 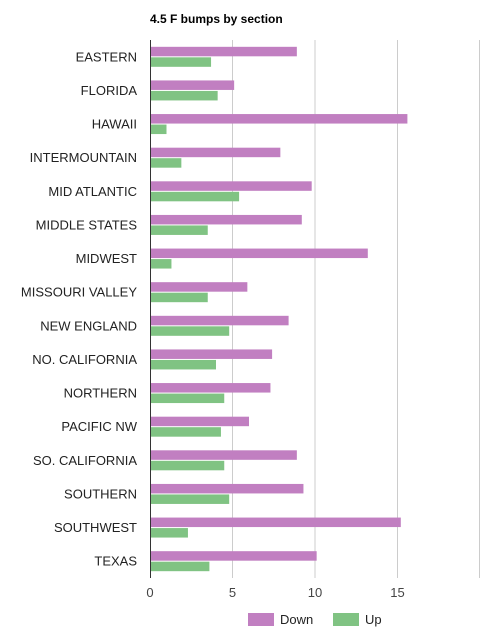 I want to click on category-label-10: NORTHERN, so click(x=100, y=393).